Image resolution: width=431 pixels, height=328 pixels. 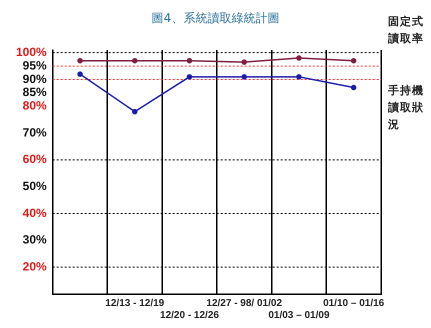 I want to click on x-tick-label: 12/13 - 12/19, so click(x=135, y=303).